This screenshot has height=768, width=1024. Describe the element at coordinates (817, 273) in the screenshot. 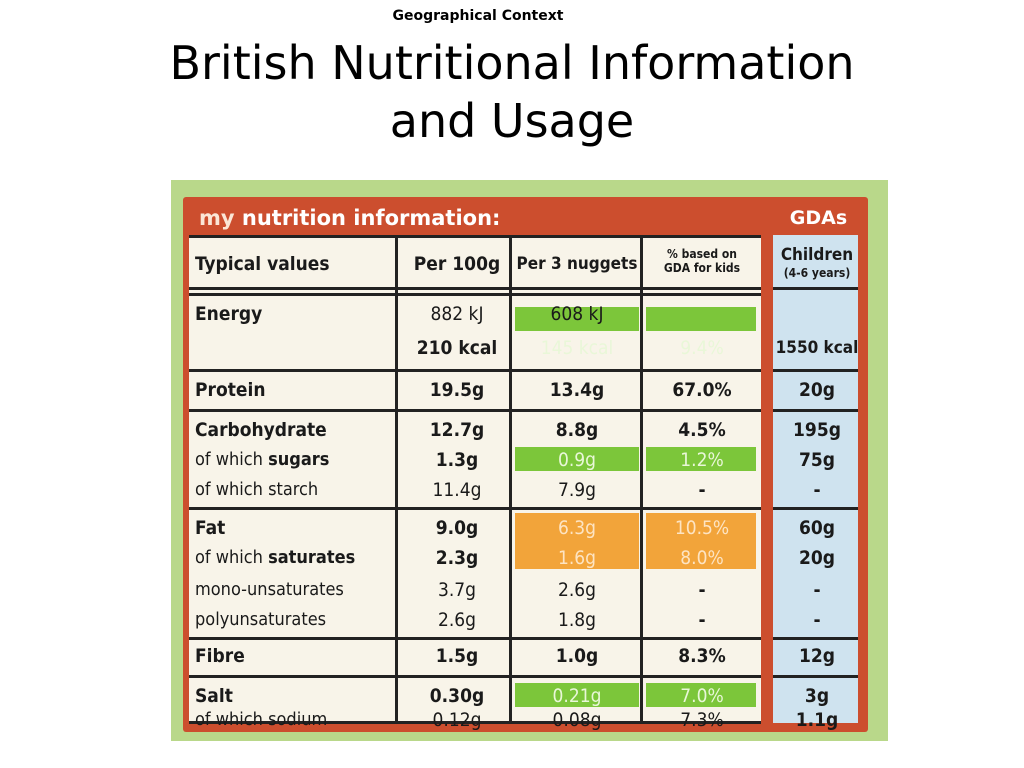

I see `col-header-children-age: (4-6 years)` at that location.